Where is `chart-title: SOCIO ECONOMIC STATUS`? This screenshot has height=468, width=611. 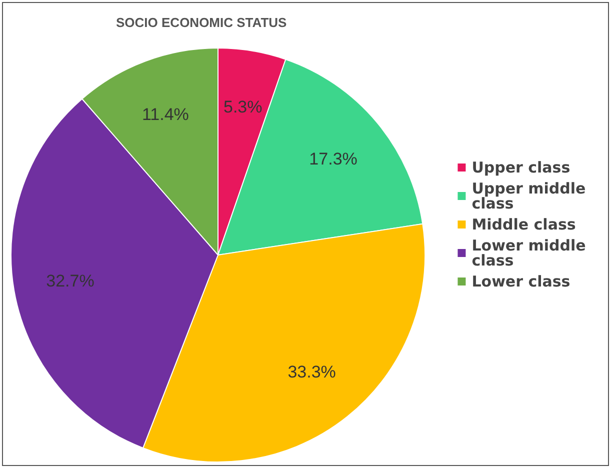
chart-title: SOCIO ECONOMIC STATUS is located at coordinates (202, 22).